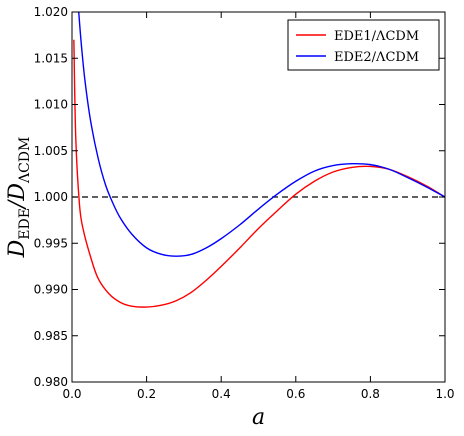  What do you see at coordinates (25, 160) in the screenshot?
I see `y-axis-label-sub-den: ΛCDM` at bounding box center [25, 160].